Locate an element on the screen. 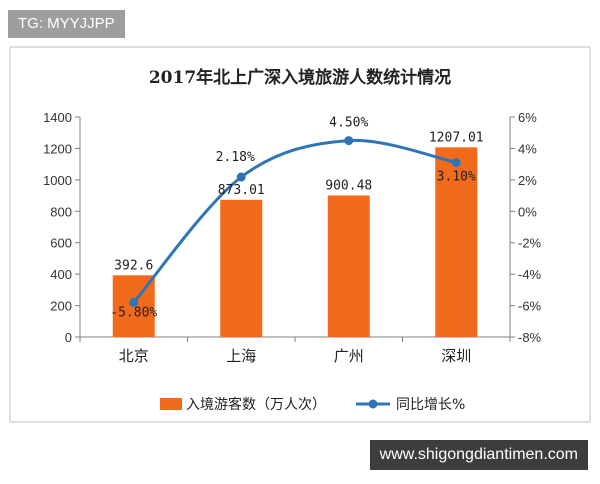  y-left-tick-label: 800 is located at coordinates (61, 211).